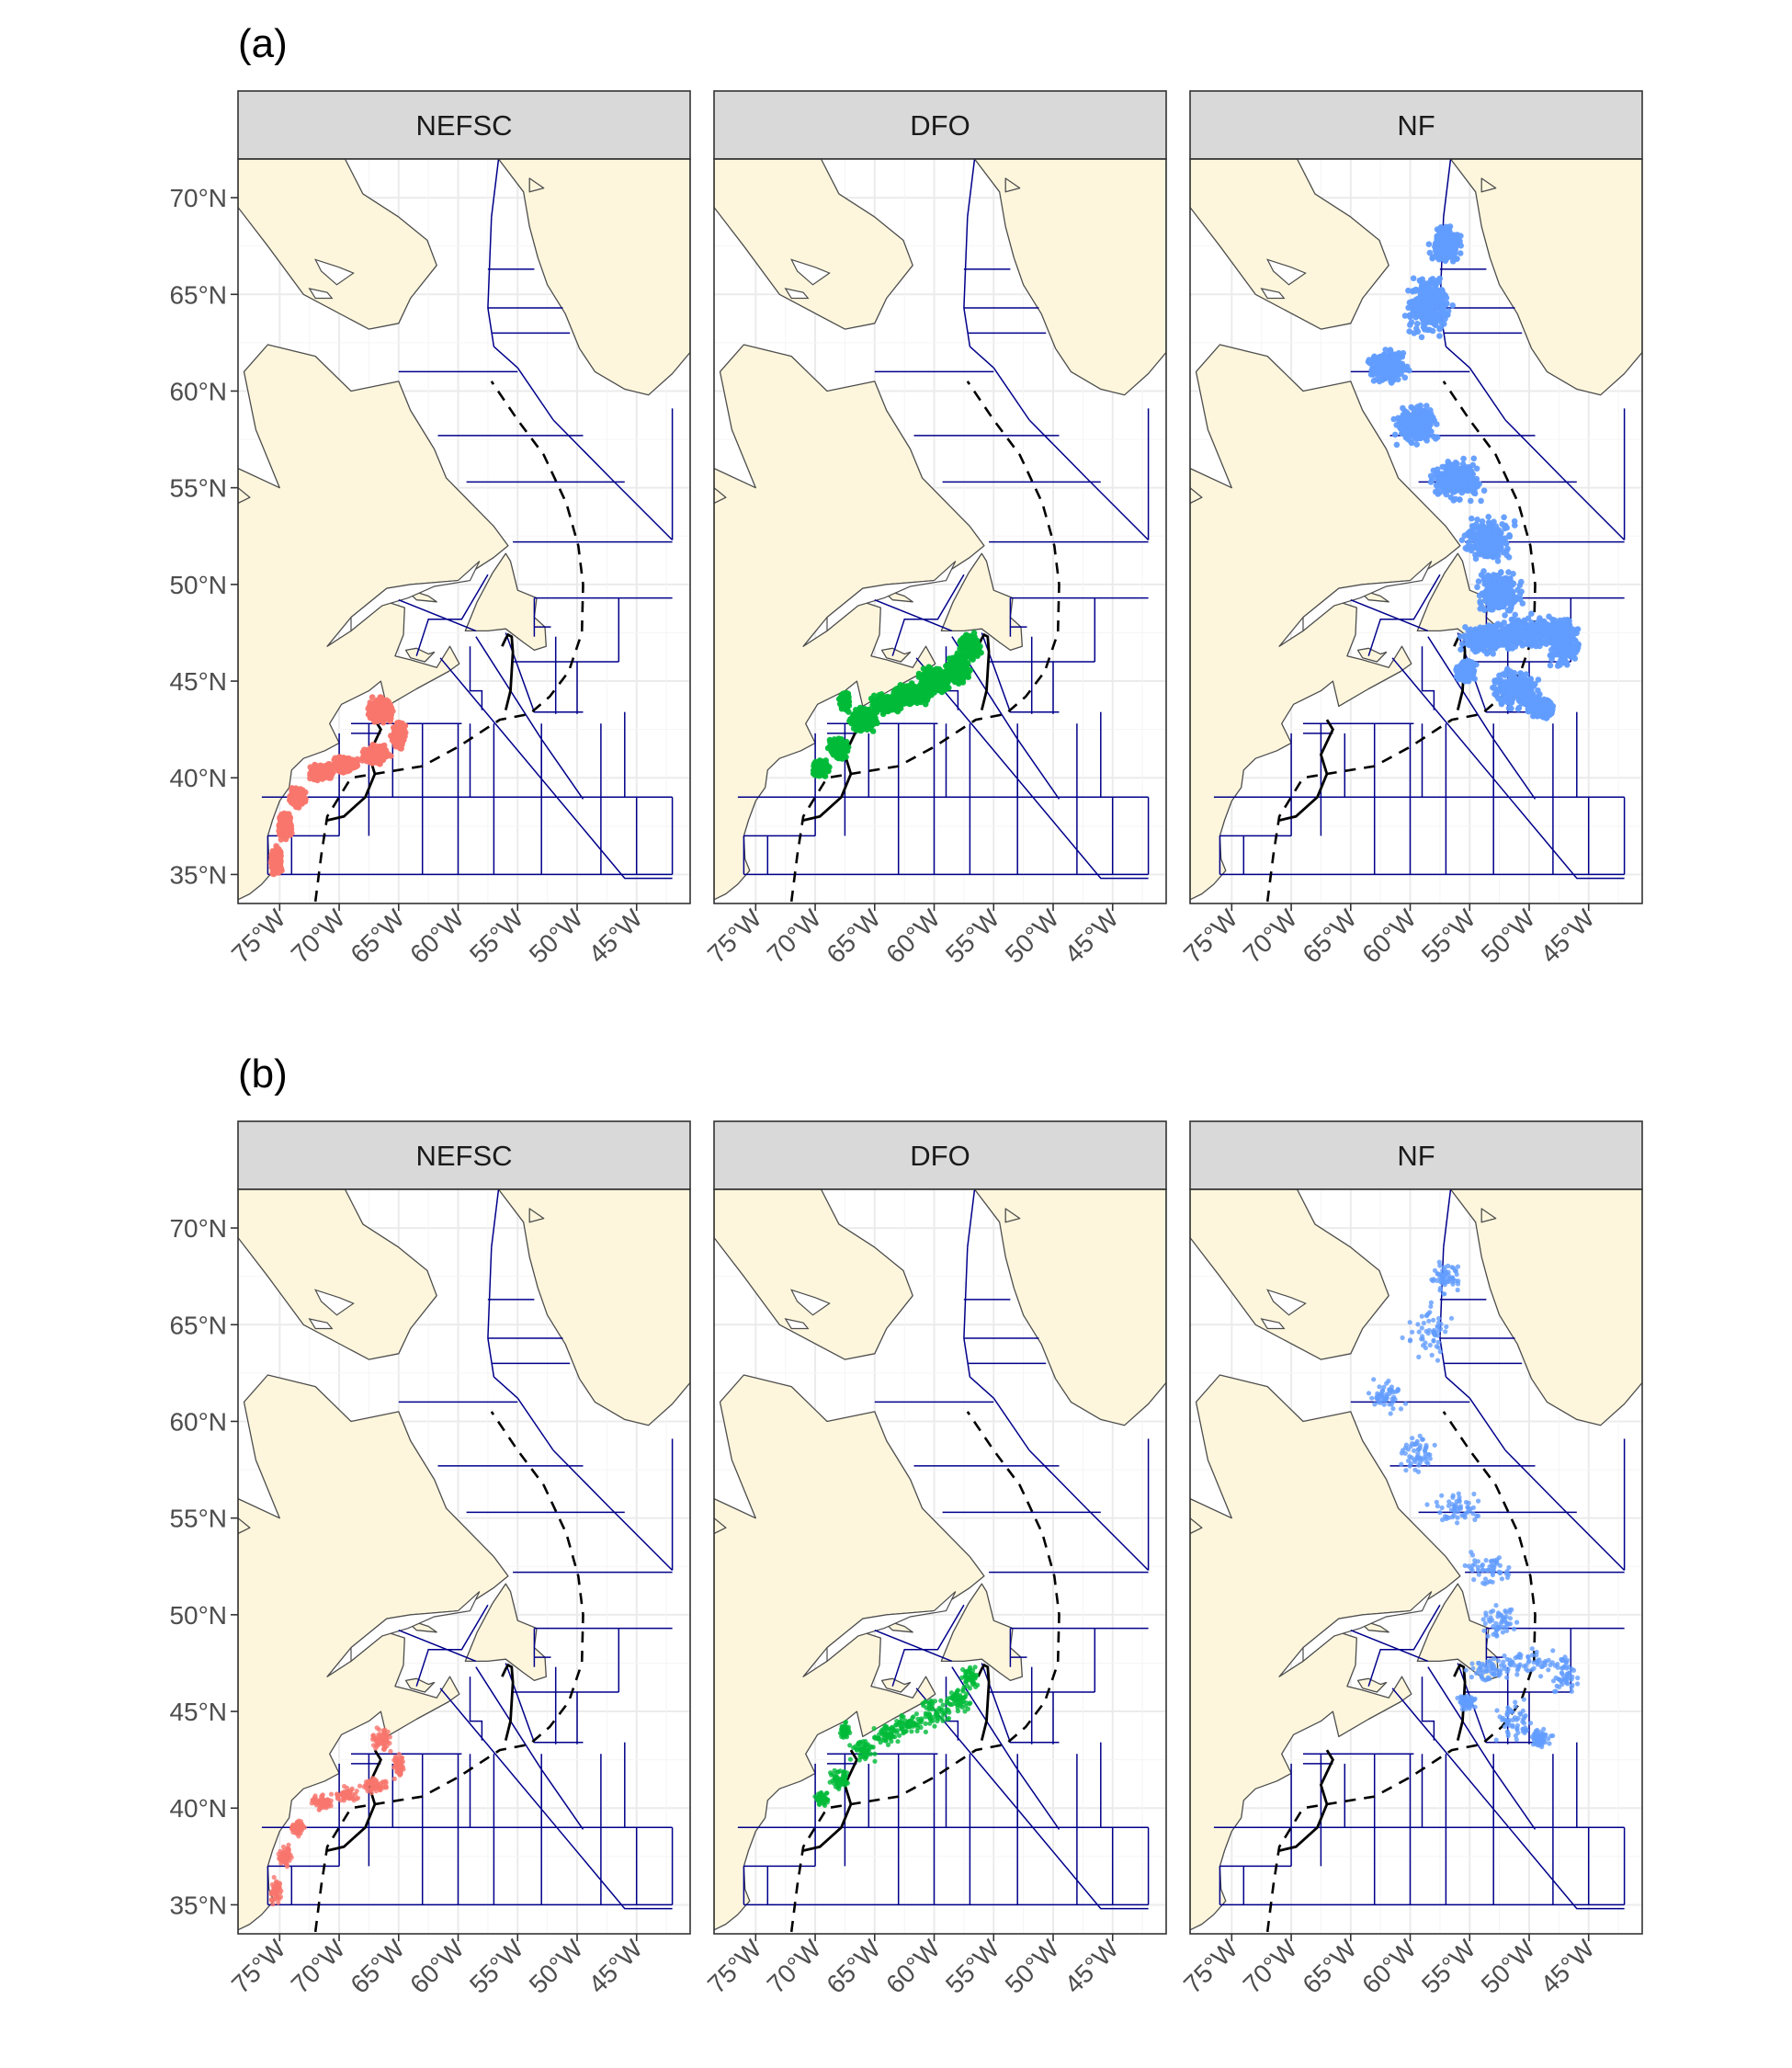 The height and width of the screenshot is (2068, 1792). What do you see at coordinates (896, 655) in the screenshot?
I see `landmass-pei` at bounding box center [896, 655].